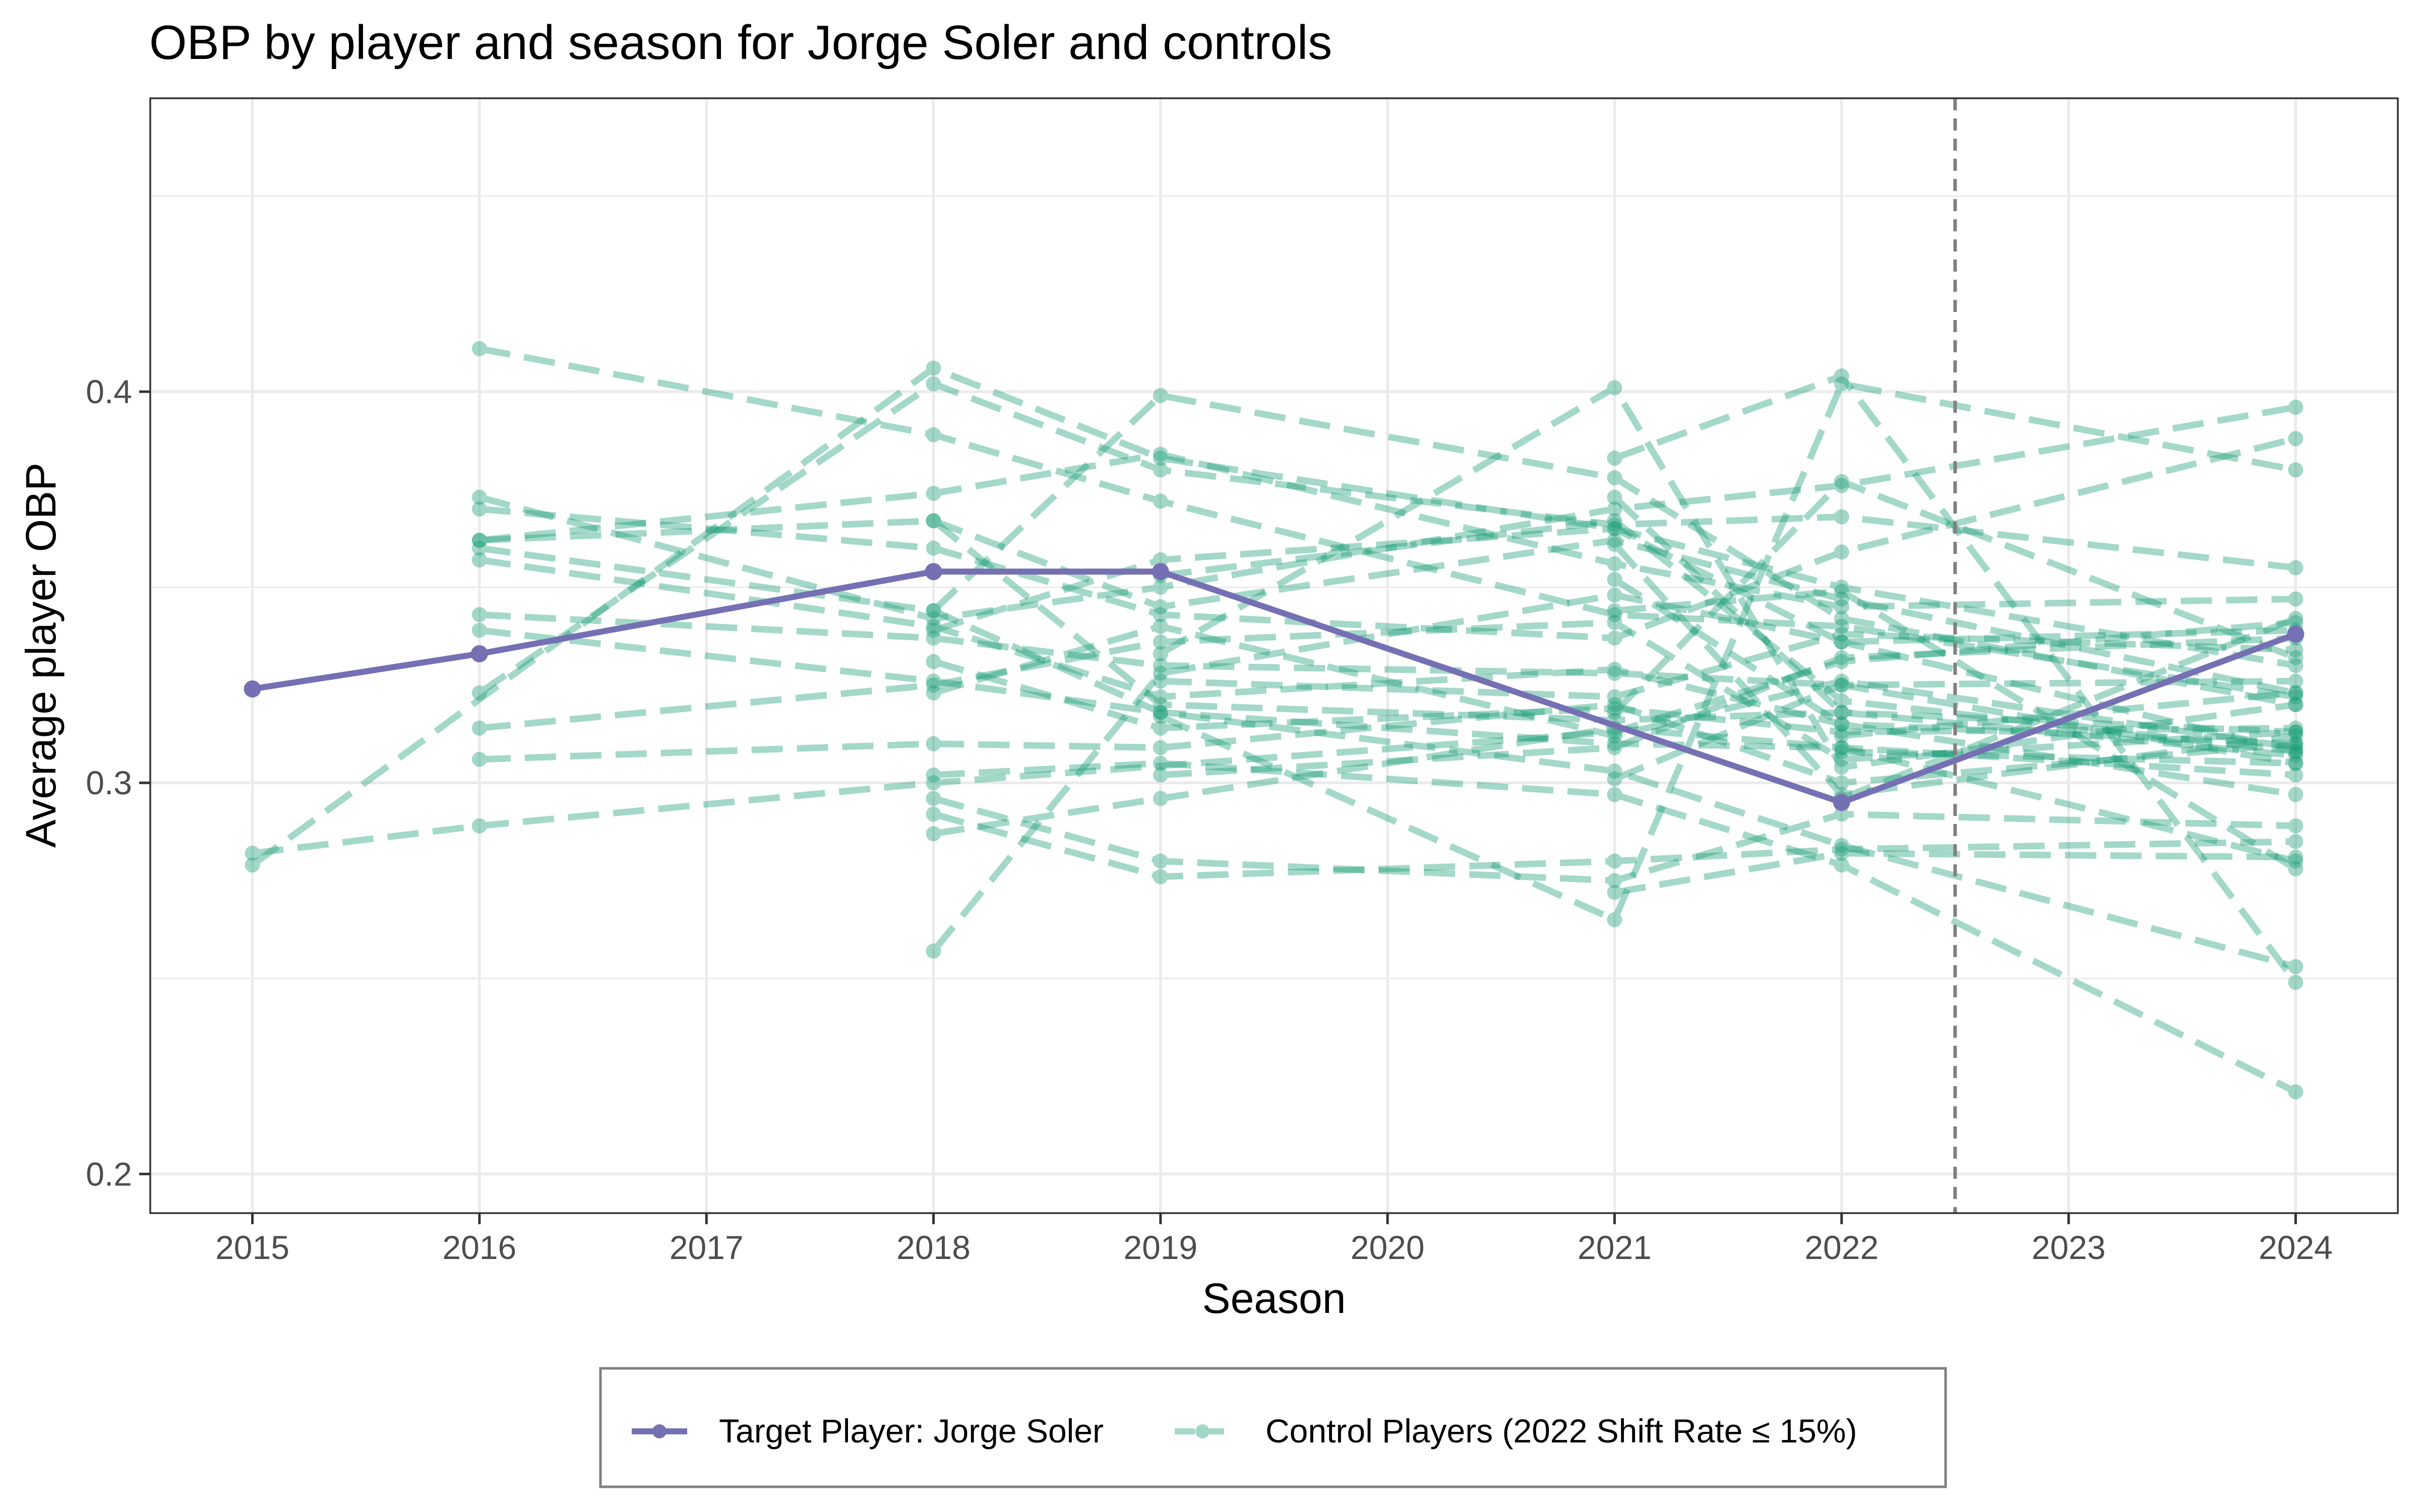 Image resolution: width=2420 pixels, height=1512 pixels. What do you see at coordinates (1160, 1248) in the screenshot?
I see `x-tick-label: 2019` at bounding box center [1160, 1248].